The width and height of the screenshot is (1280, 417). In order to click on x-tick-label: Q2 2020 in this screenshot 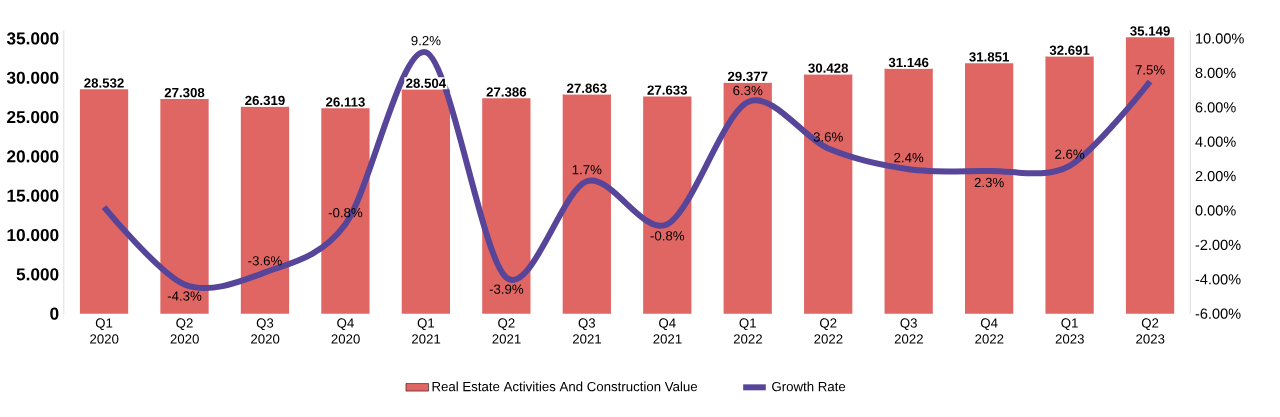, I will do `click(184, 331)`.